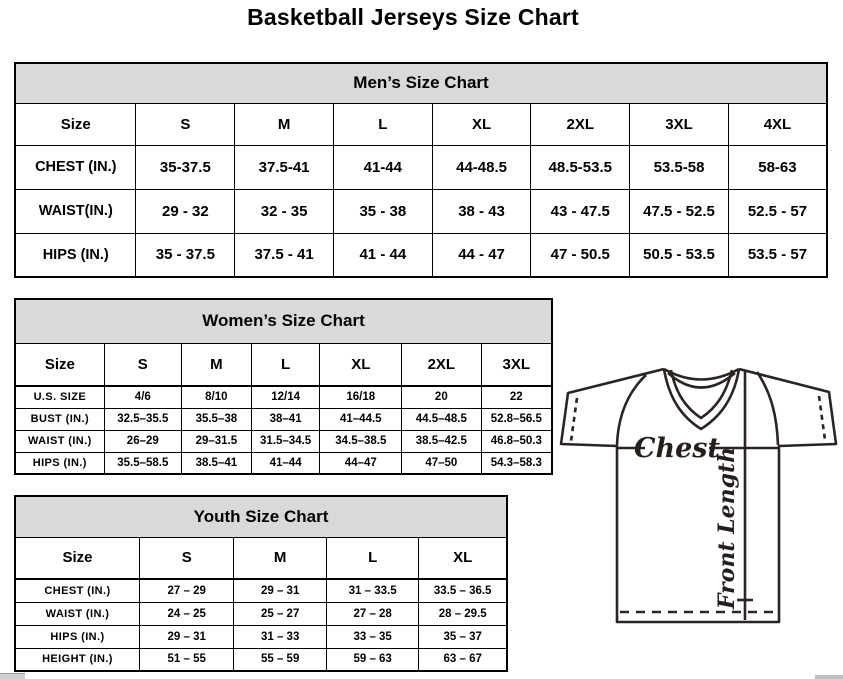 Image resolution: width=843 pixels, height=679 pixels. What do you see at coordinates (142, 419) in the screenshot?
I see `women-cell: 32.5–35.5` at bounding box center [142, 419].